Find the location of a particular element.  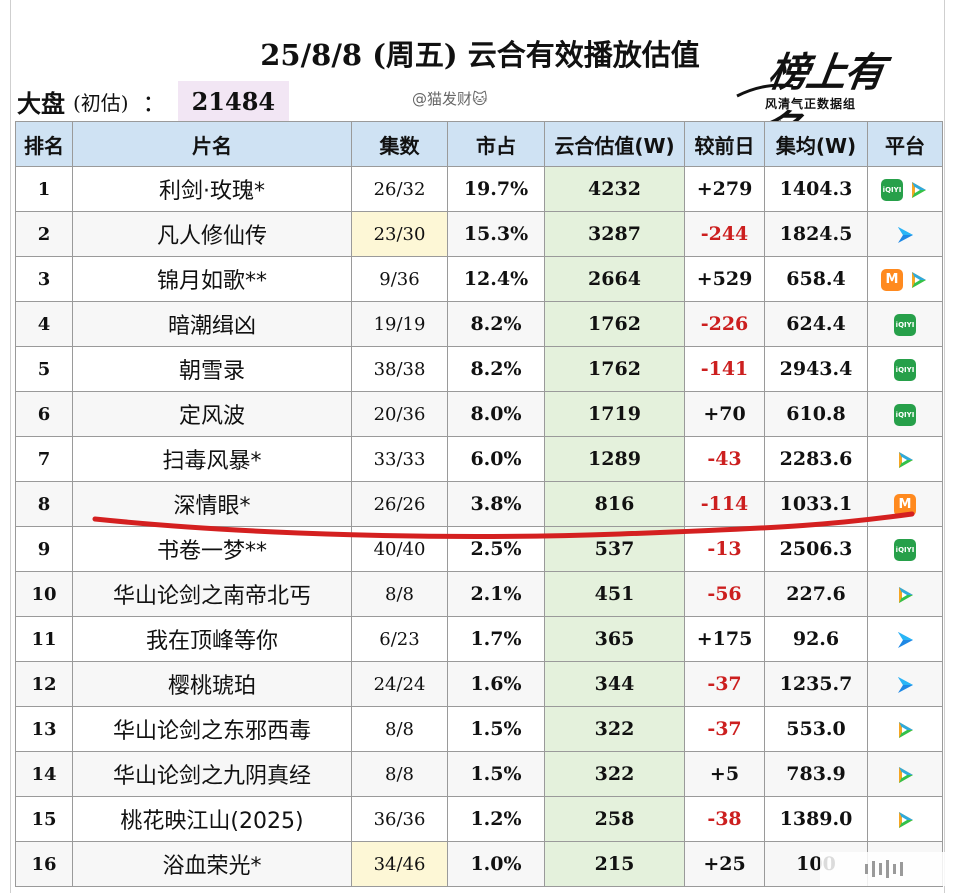

brand-logo: 榜上有名 风清气正数据组 is located at coordinates (822, 97).